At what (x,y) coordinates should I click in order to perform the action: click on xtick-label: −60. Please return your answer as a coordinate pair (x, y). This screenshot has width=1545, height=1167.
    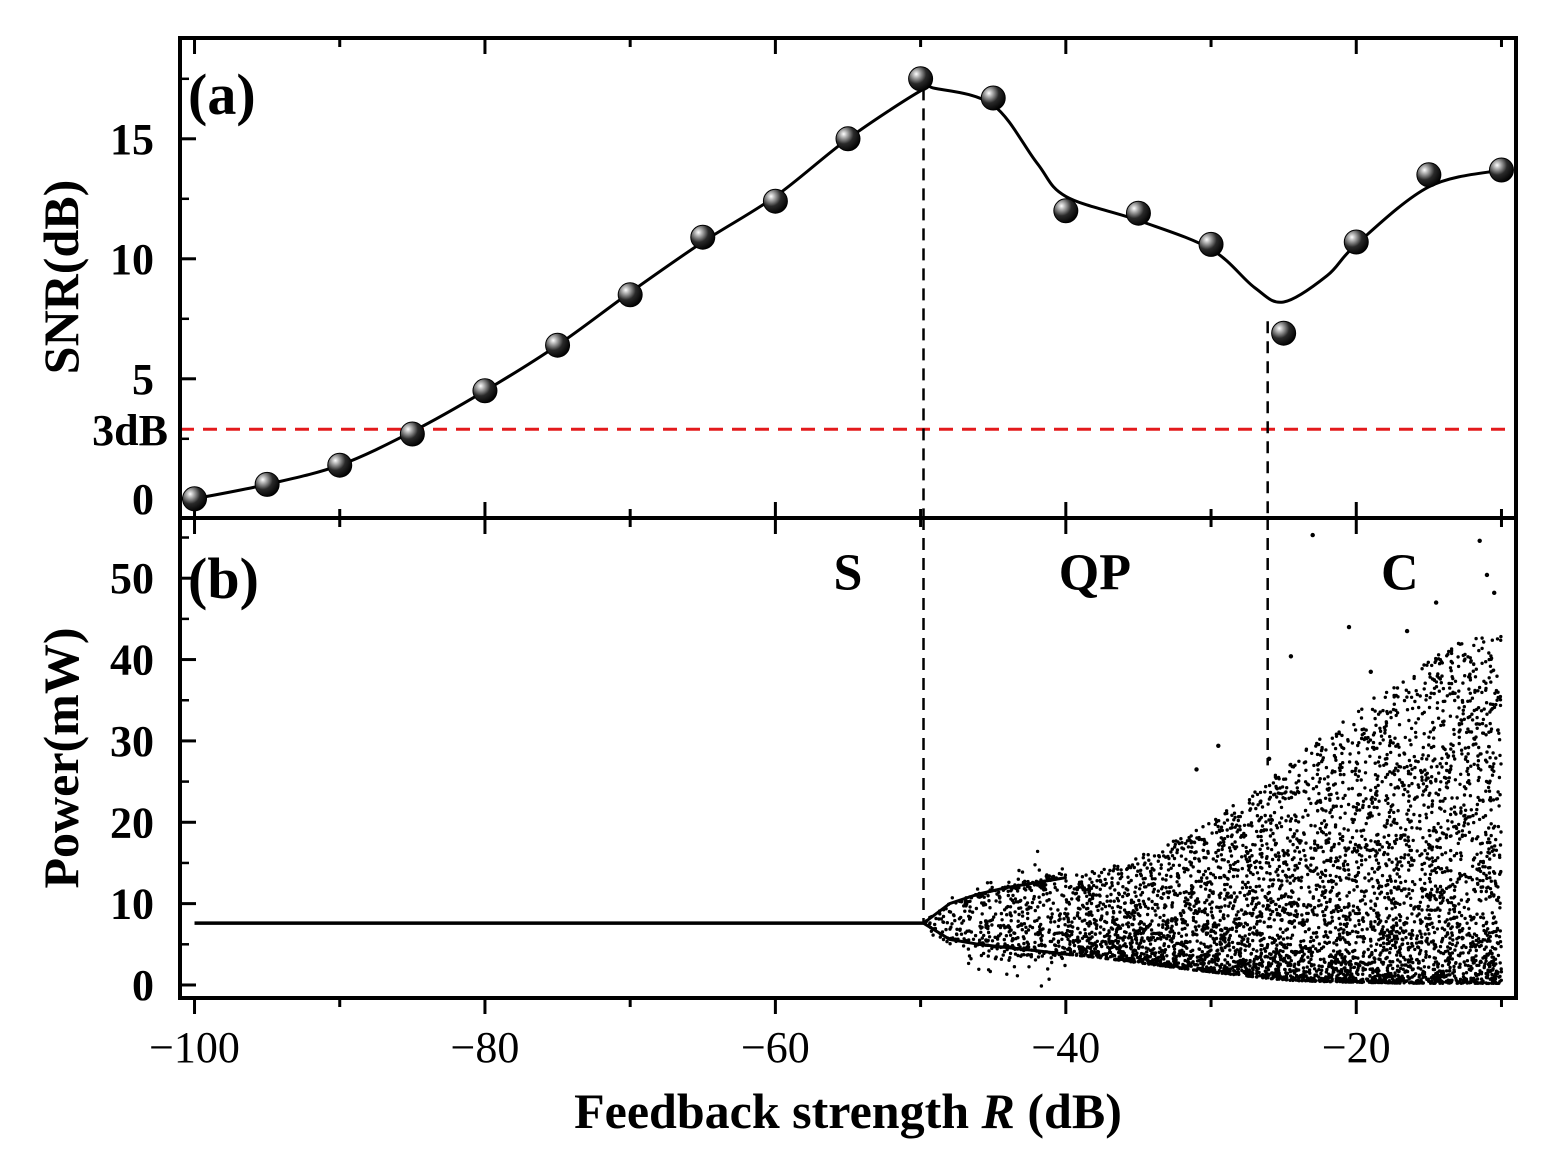
    Looking at the image, I should click on (775, 1047).